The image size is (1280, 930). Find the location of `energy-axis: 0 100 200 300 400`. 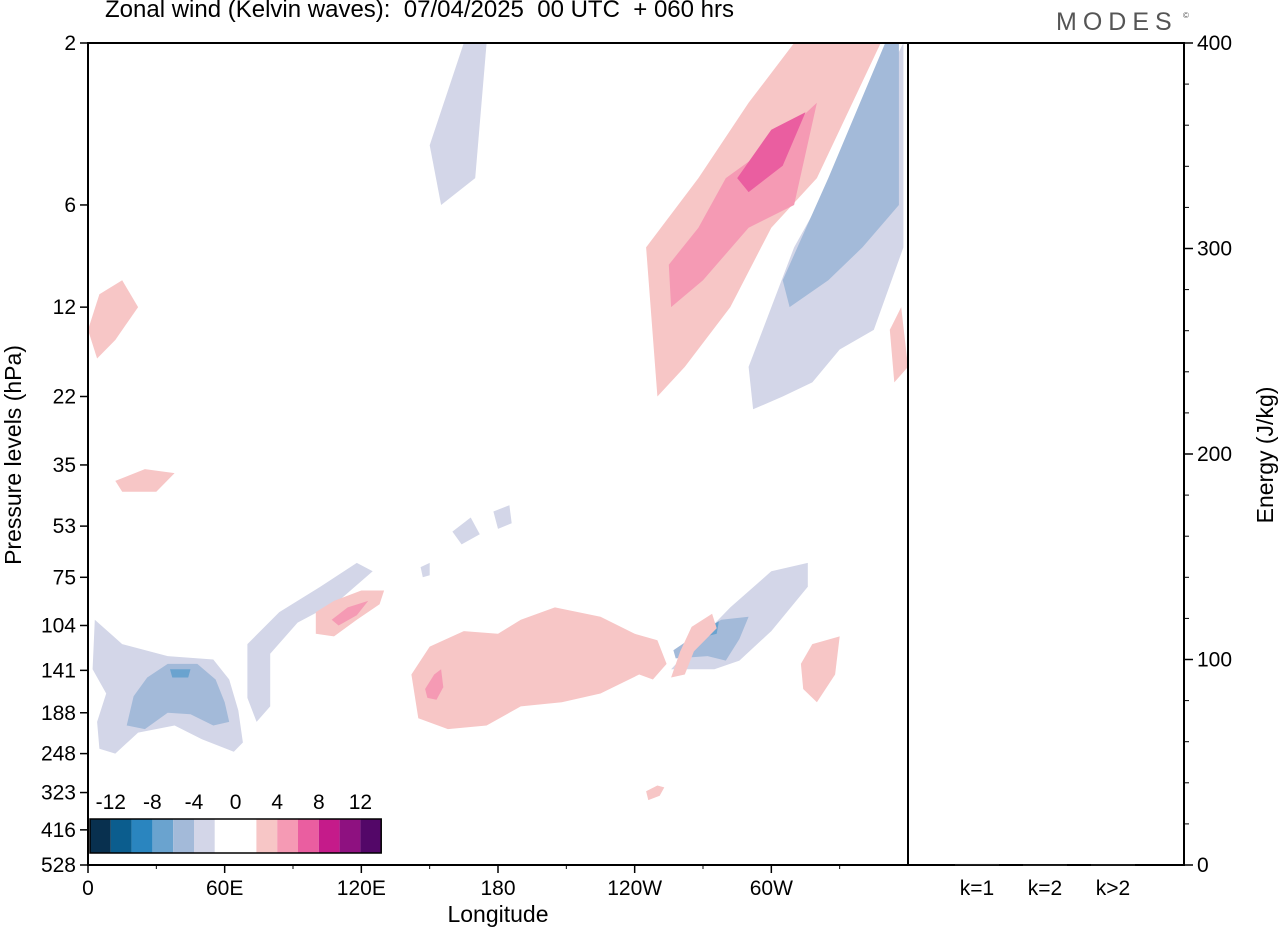

energy-axis: 0 100 200 300 400 is located at coordinates (1208, 454).